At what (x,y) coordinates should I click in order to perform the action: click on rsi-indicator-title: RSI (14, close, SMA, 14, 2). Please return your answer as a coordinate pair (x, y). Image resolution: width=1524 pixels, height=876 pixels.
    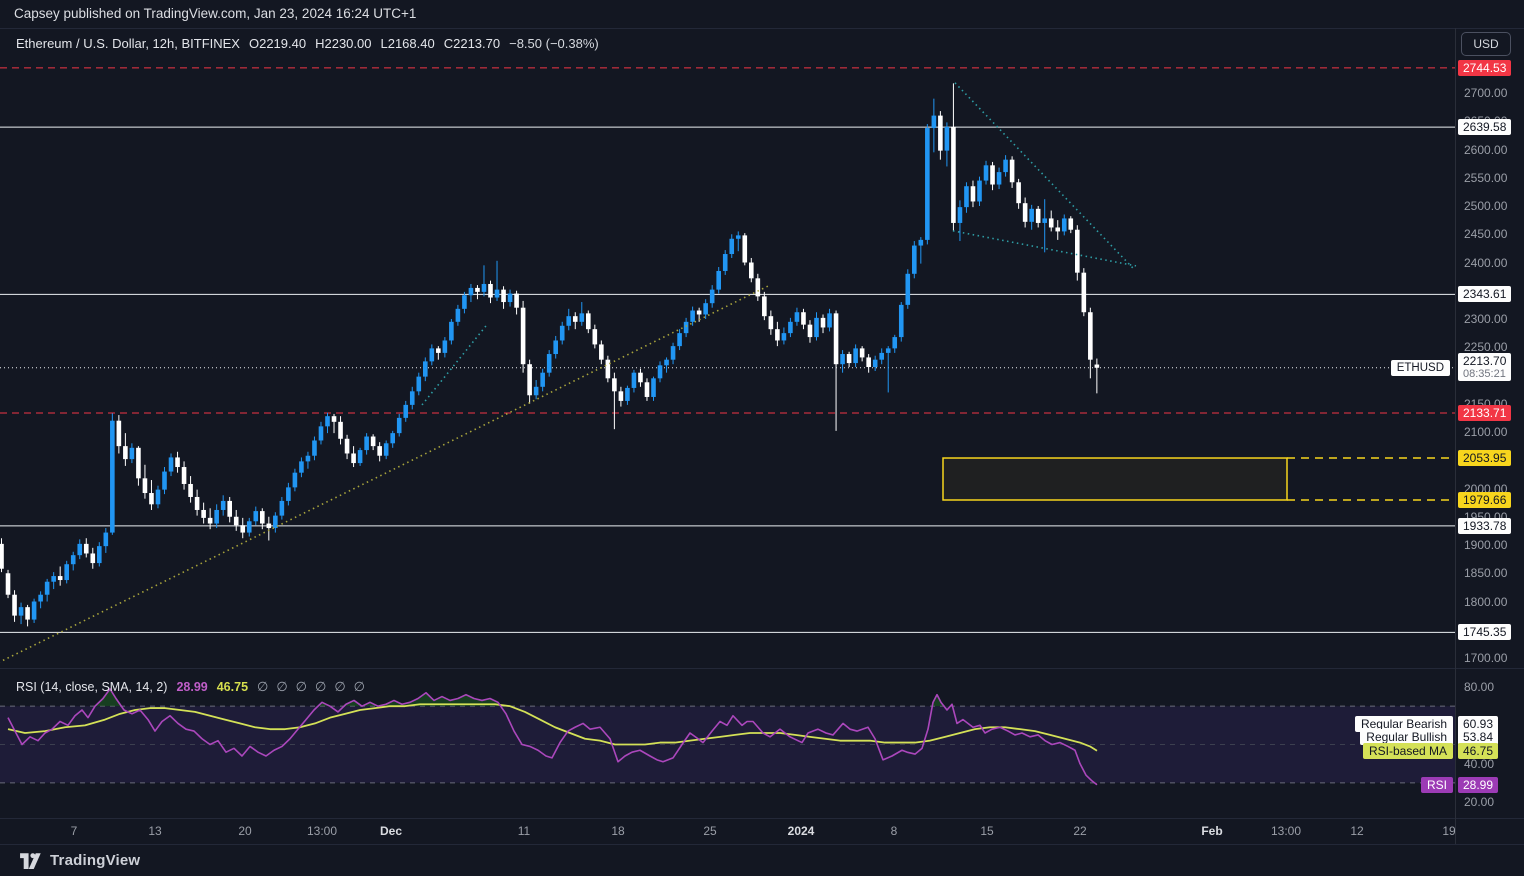
    Looking at the image, I should click on (92, 687).